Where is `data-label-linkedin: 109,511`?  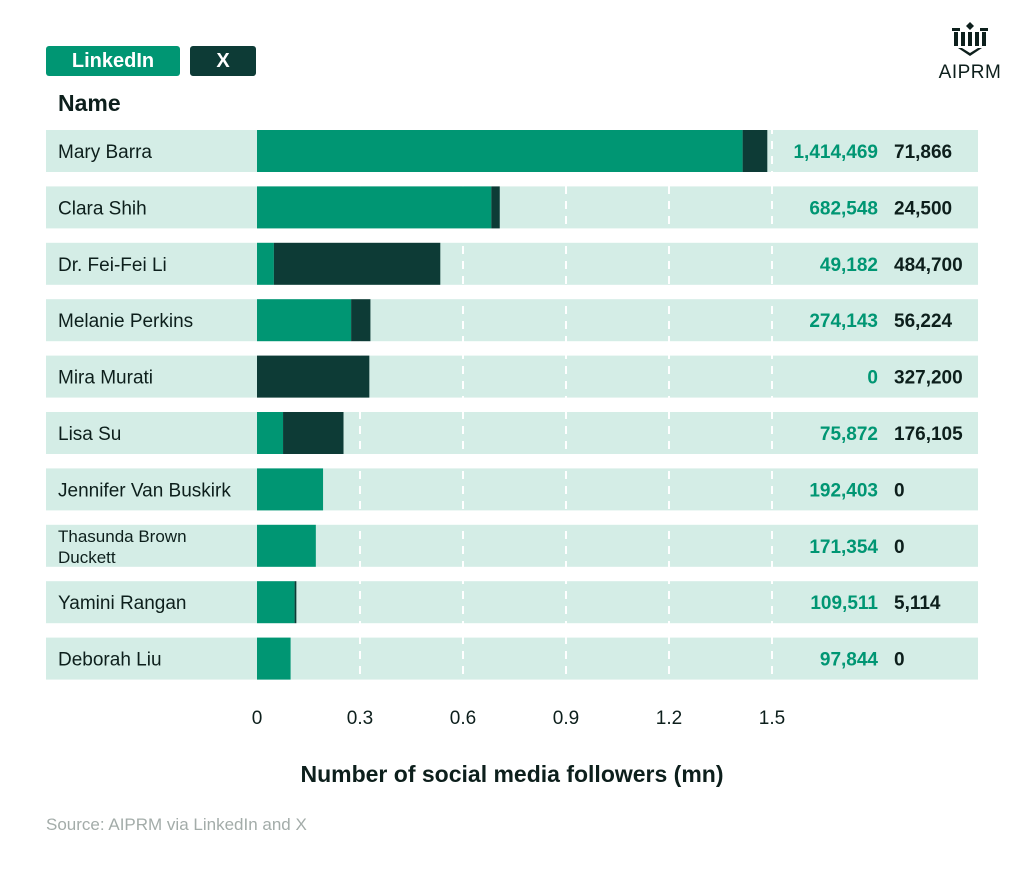
data-label-linkedin: 109,511 is located at coordinates (844, 603).